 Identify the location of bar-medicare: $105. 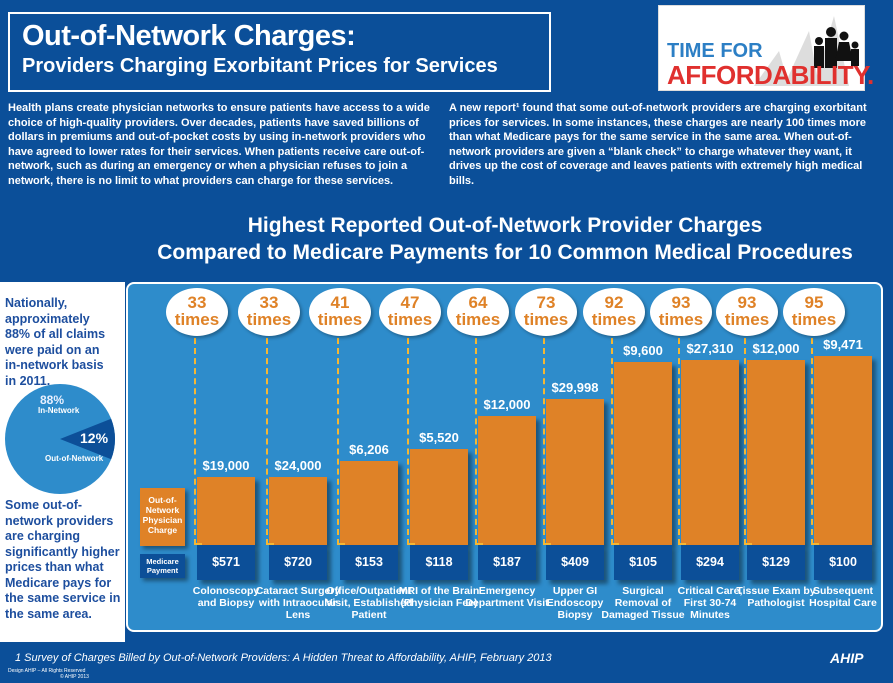
(643, 562).